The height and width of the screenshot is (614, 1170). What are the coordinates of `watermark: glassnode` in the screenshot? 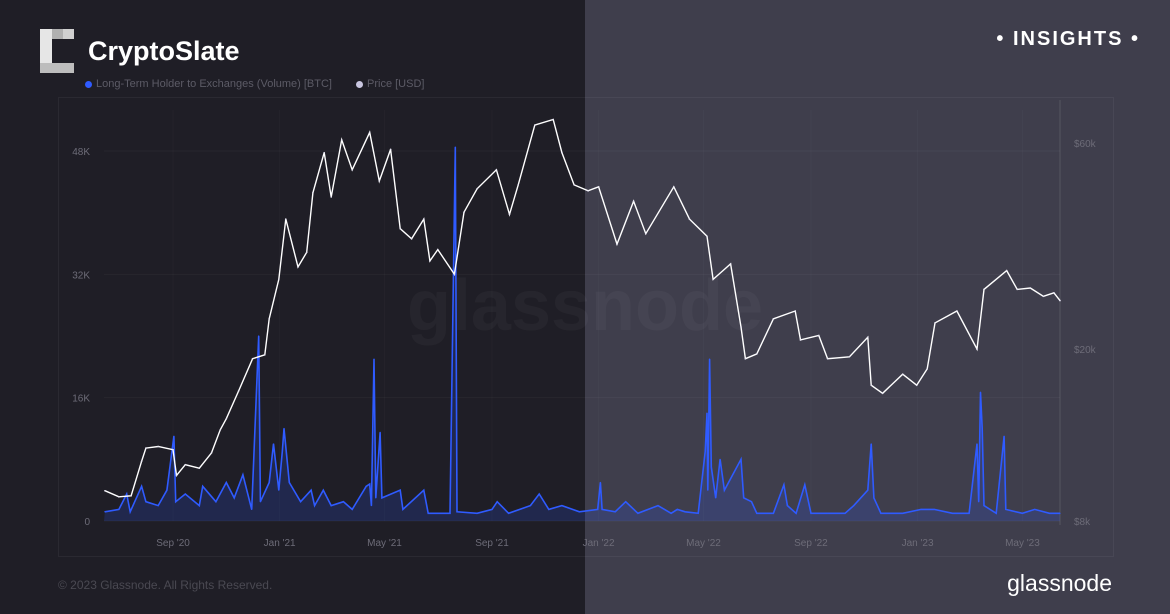 It's located at (585, 306).